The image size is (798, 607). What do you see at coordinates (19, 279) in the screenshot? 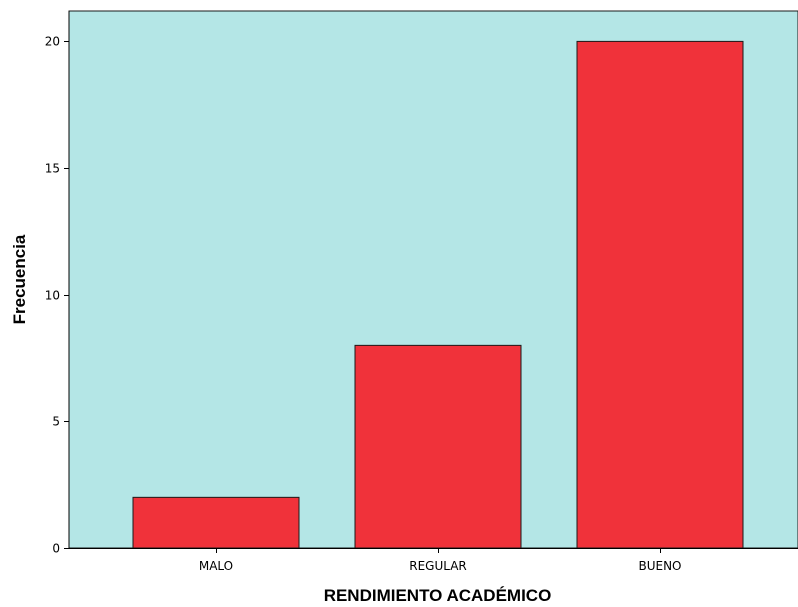
I see `y-axis-title: Frecuencia` at bounding box center [19, 279].